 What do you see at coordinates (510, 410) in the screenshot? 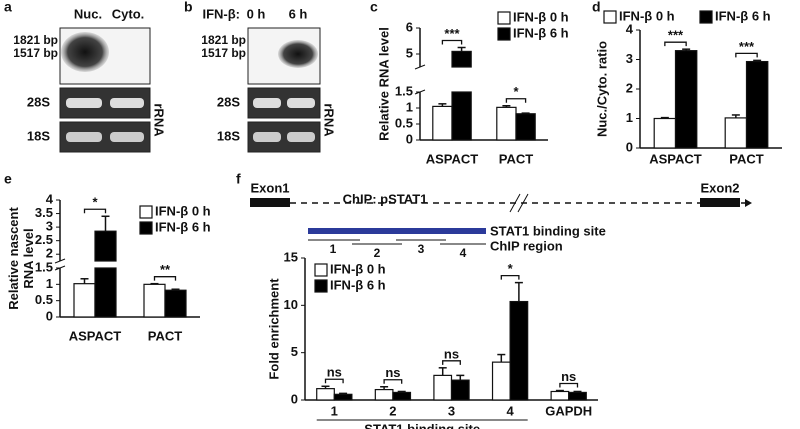
I see `x-tick-label: 4` at bounding box center [510, 410].